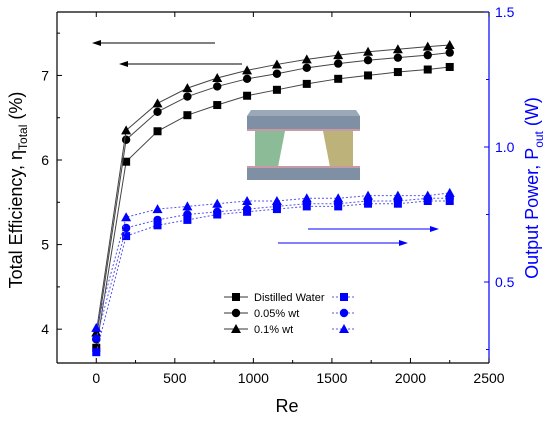  I want to click on legend-entry-distilled-water: Distilled Water, so click(290, 298).